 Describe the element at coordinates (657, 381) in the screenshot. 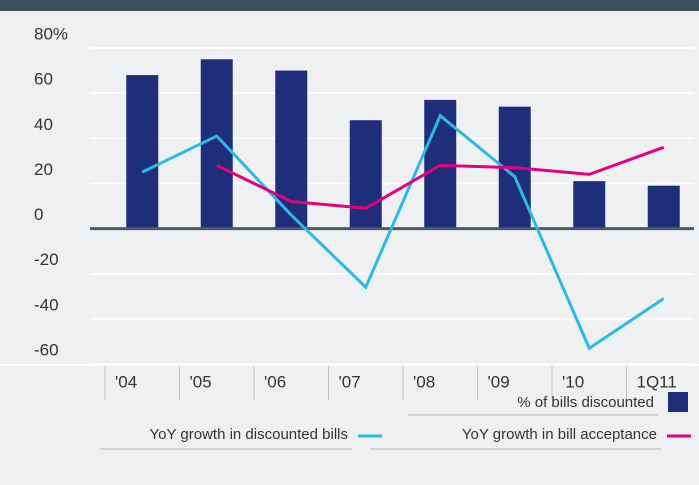

I see `x-tick-label: 1Q11` at that location.